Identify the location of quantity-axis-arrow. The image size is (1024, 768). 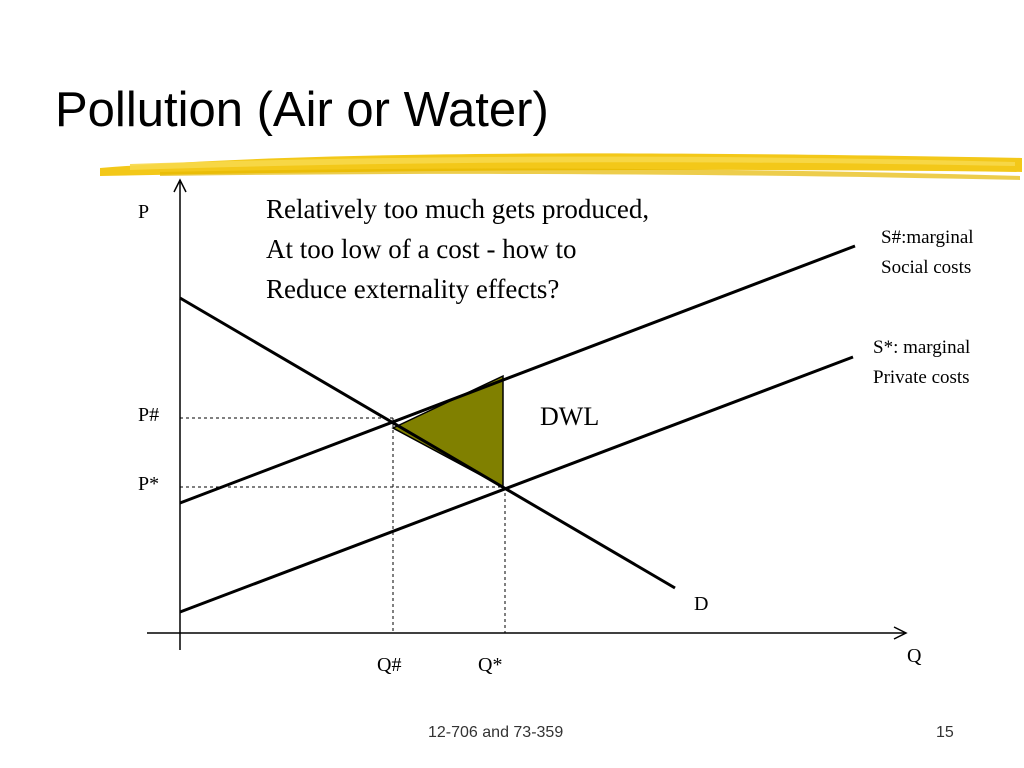
(900, 633).